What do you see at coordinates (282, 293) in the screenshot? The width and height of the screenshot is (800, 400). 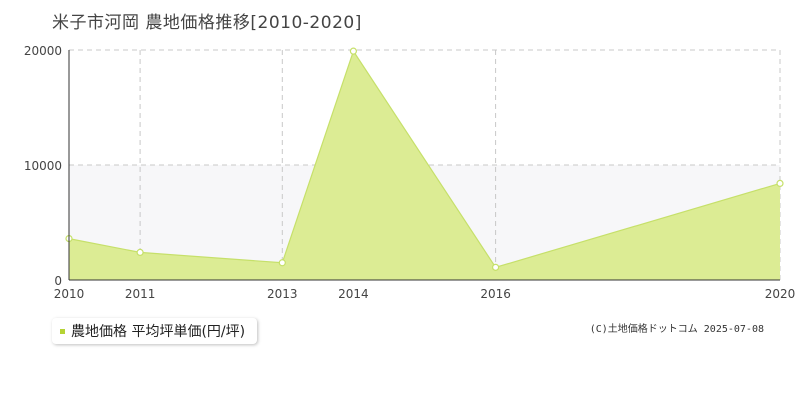 I see `x-tick-label: 2013` at bounding box center [282, 293].